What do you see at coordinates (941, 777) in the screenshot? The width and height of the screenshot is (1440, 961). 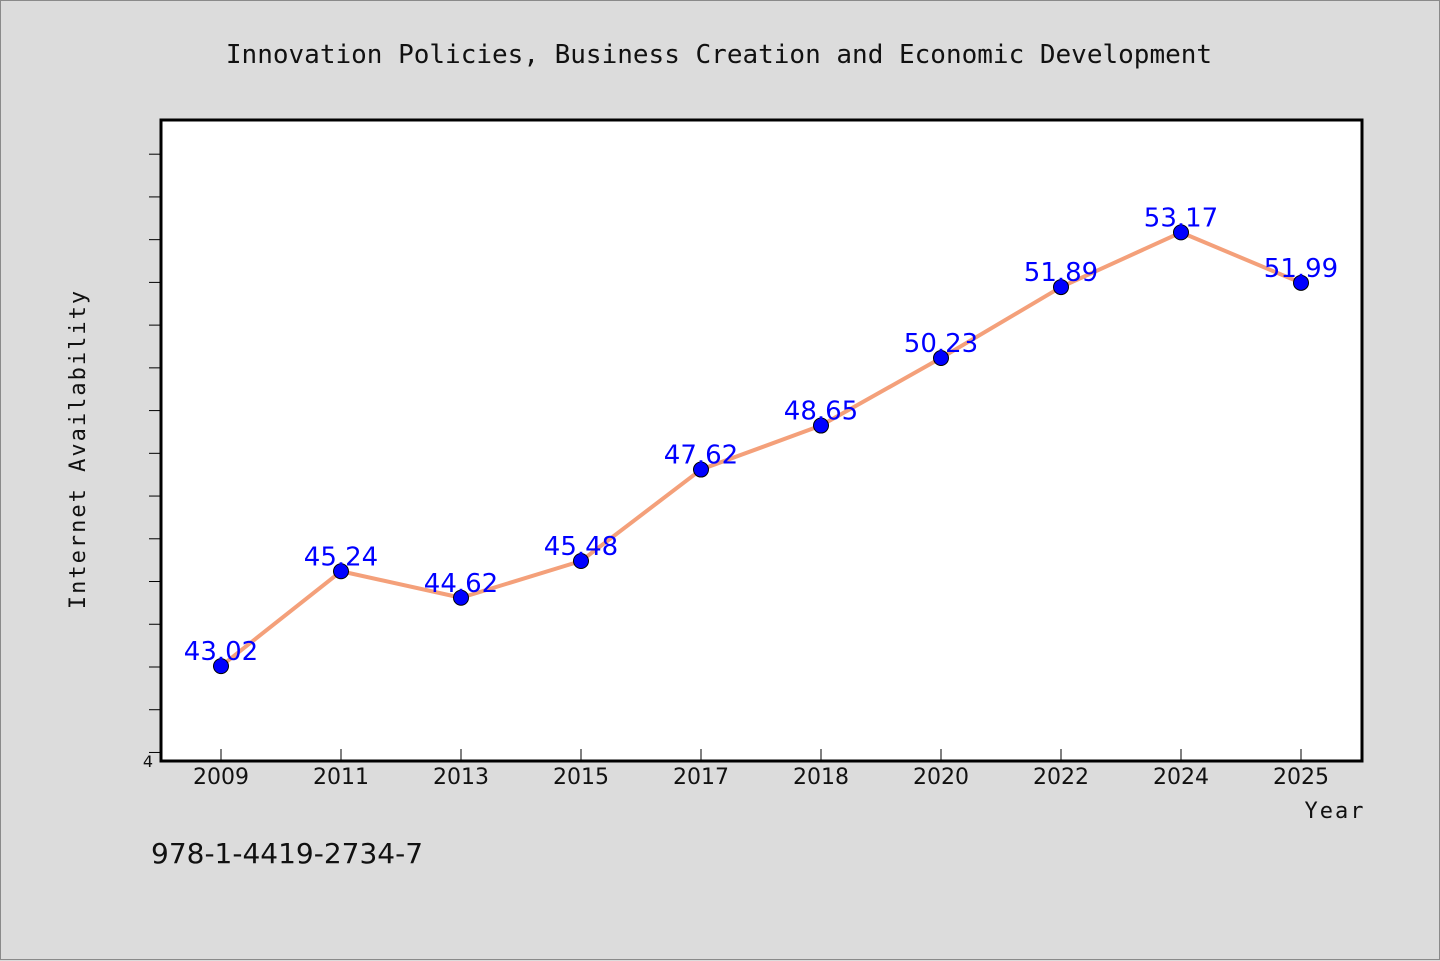 I see `x-tick-label: 2020` at bounding box center [941, 777].